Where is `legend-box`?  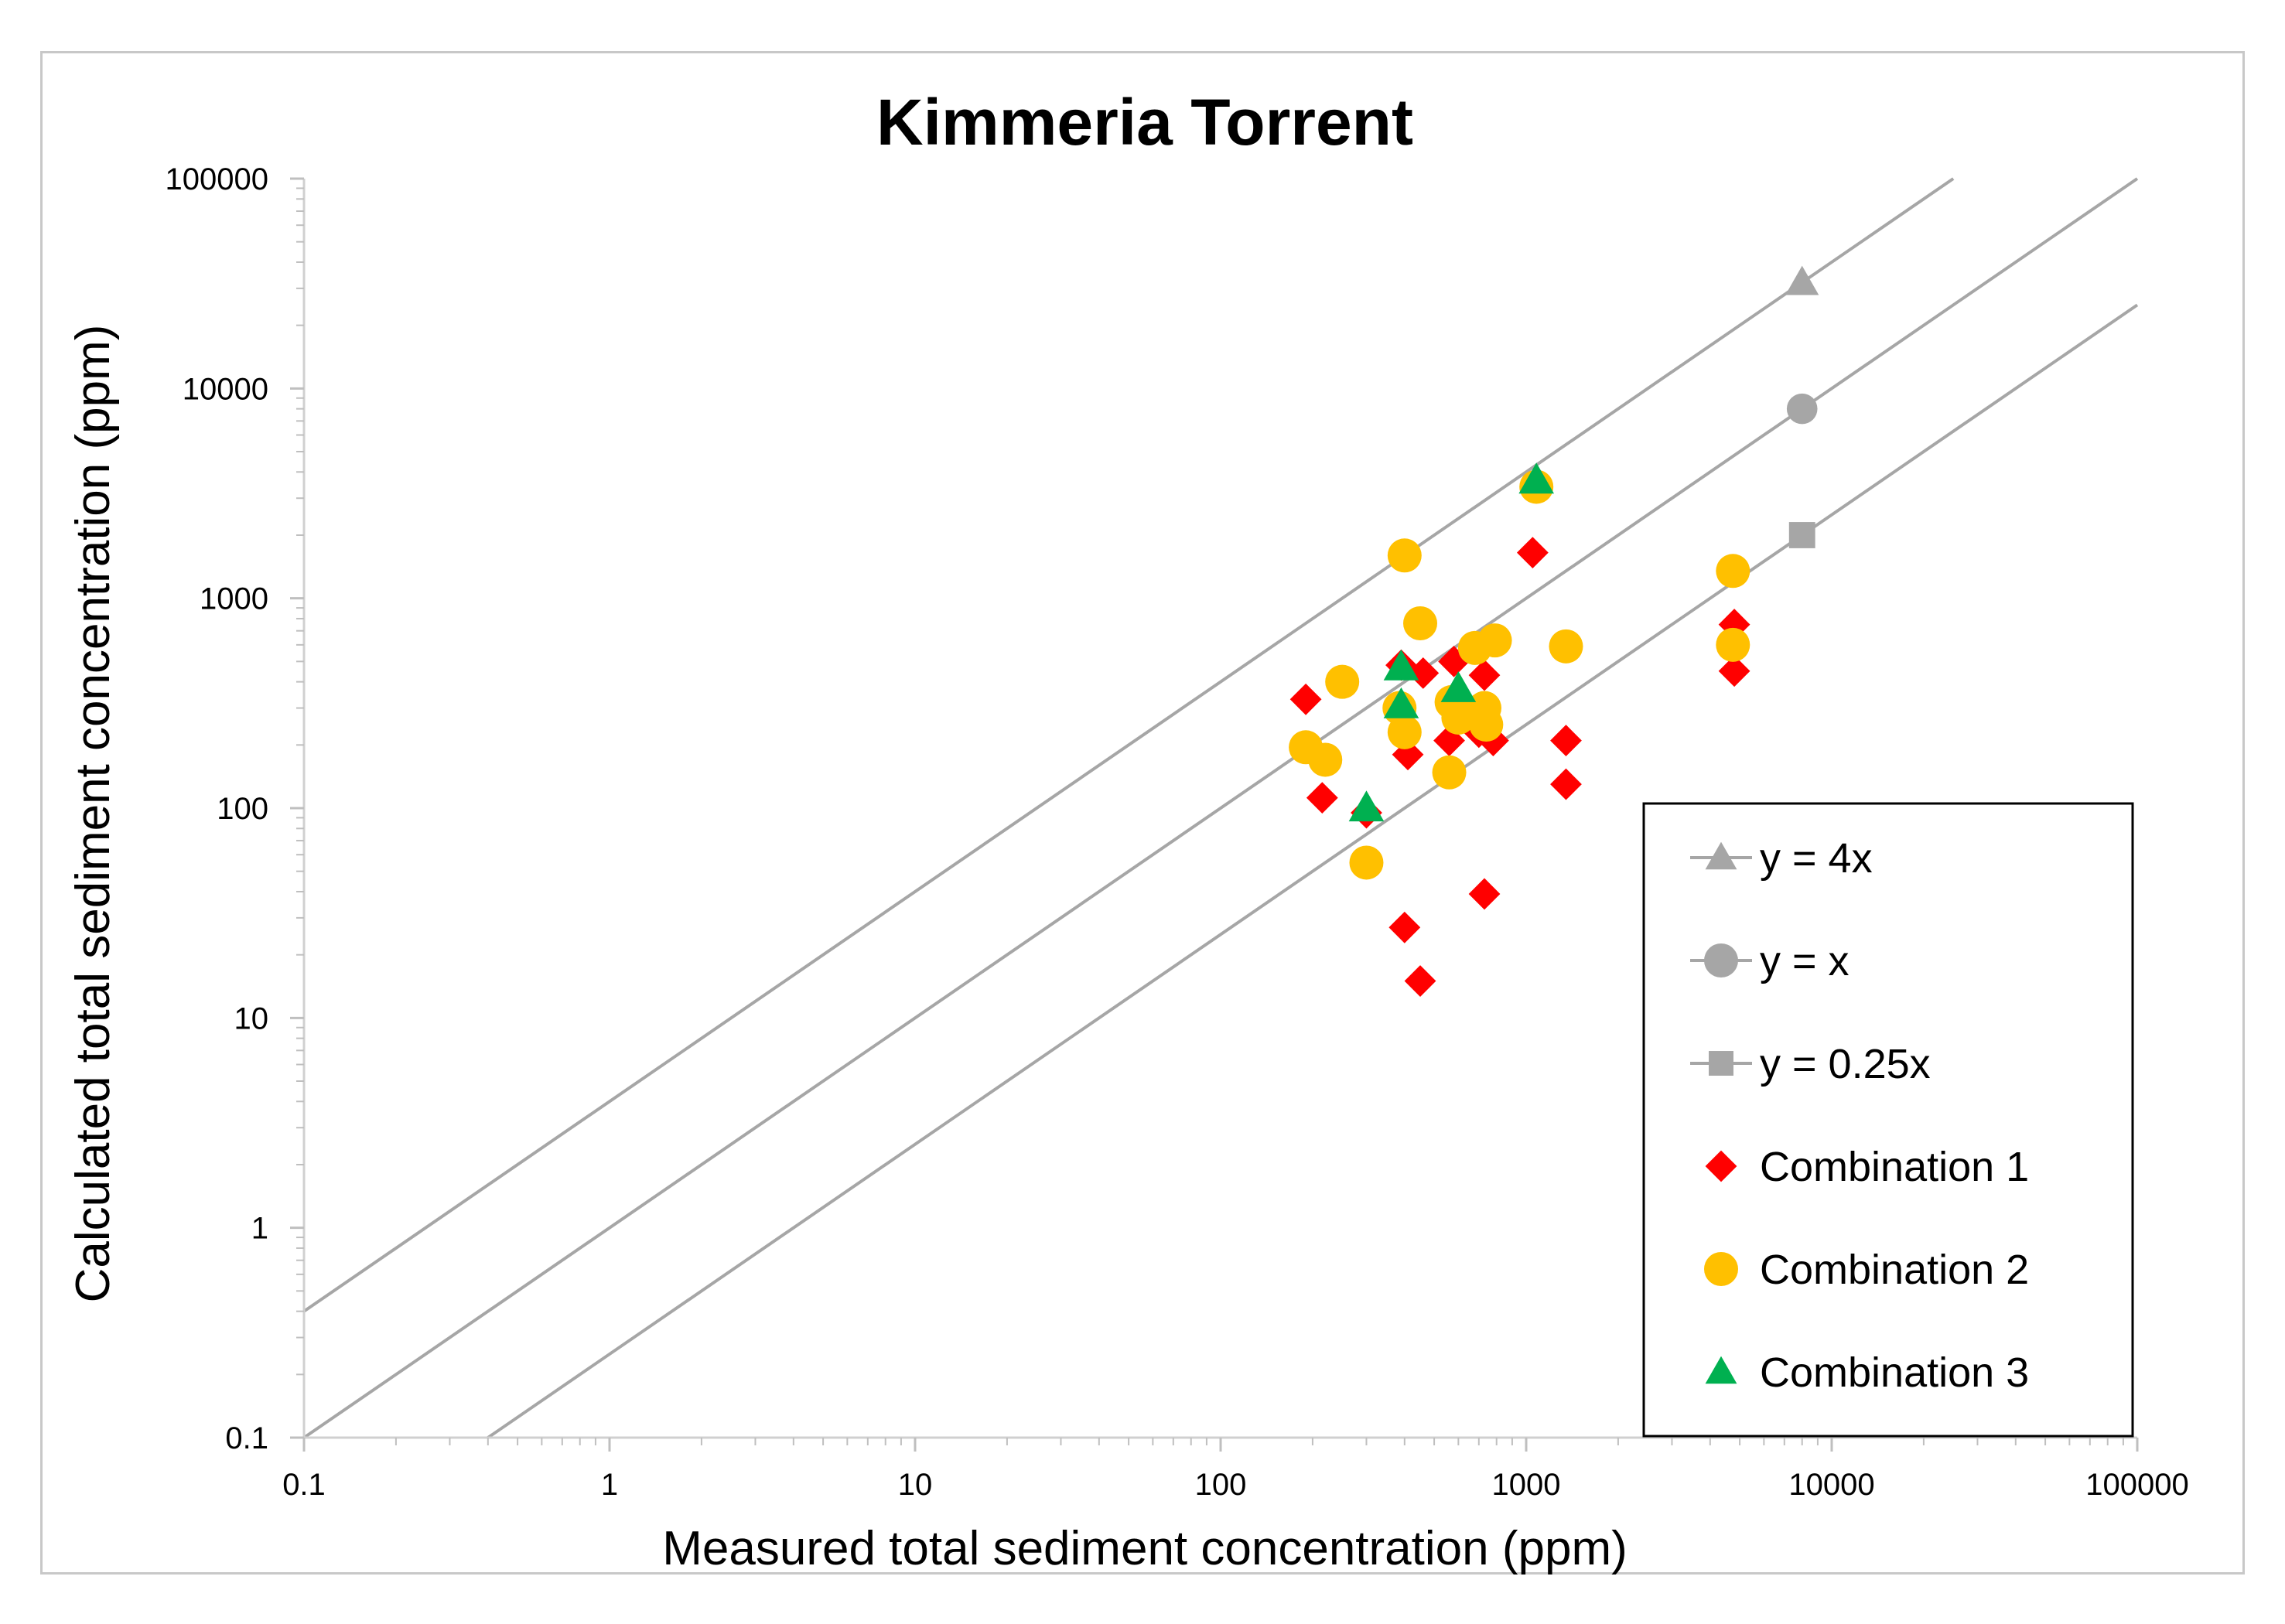
legend-box is located at coordinates (1888, 1120).